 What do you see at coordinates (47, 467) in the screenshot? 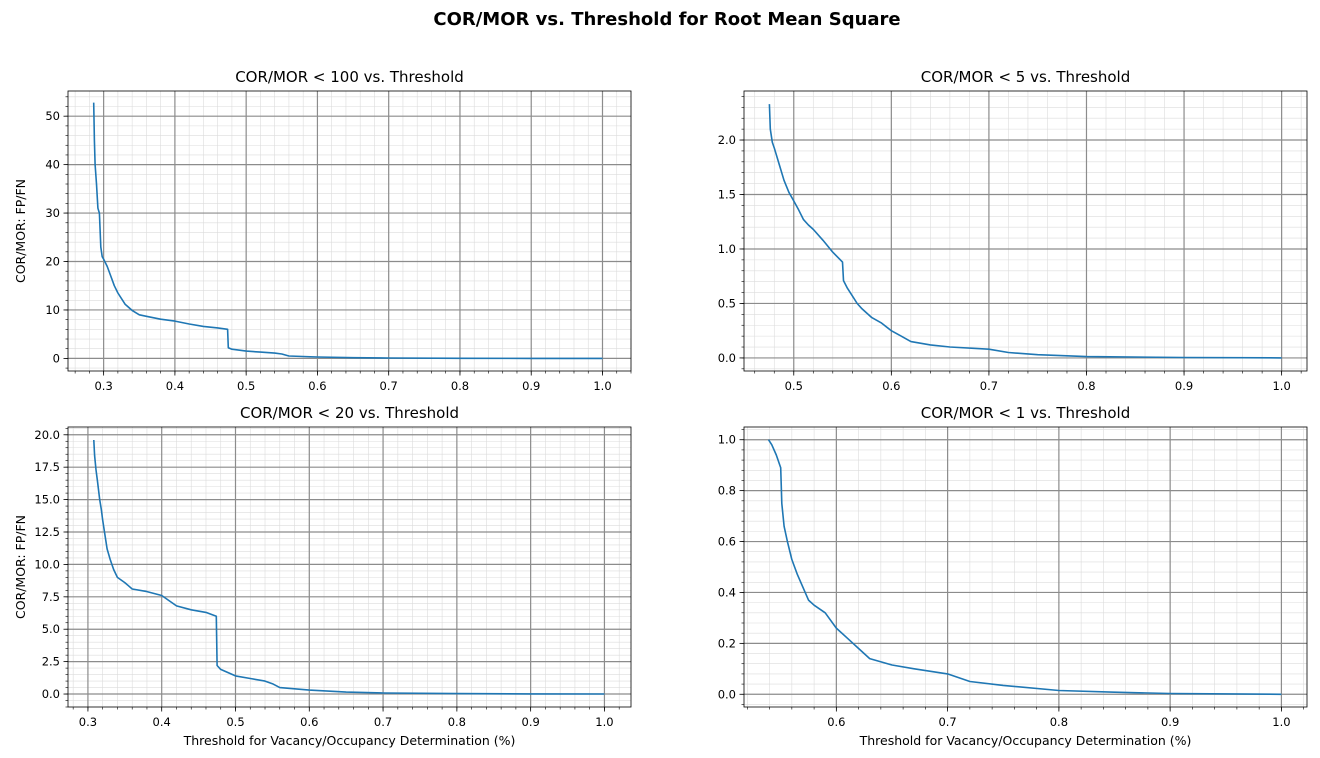
I see `y-tick-label: 17.5` at bounding box center [47, 467].